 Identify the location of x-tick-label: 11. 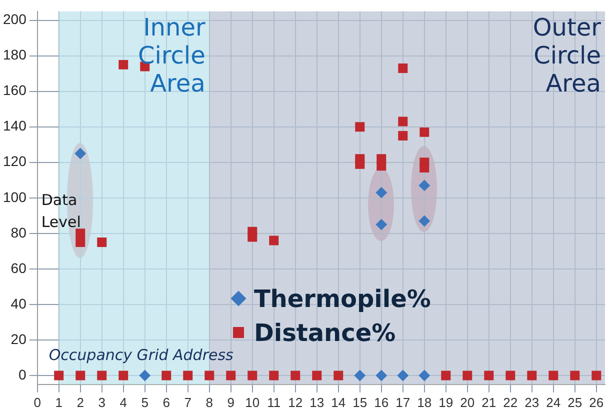
(274, 402).